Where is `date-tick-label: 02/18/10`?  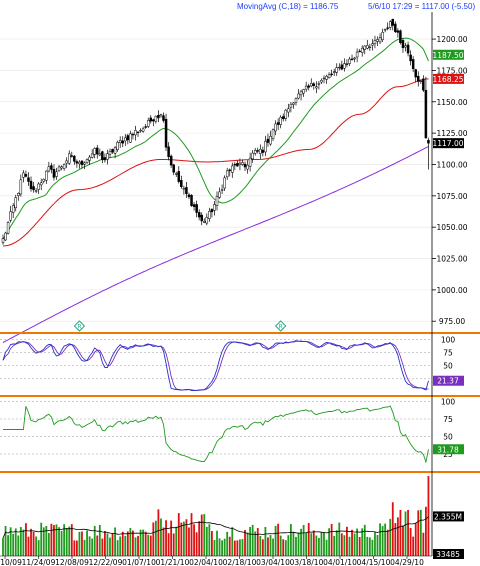 date-tick-label: 02/18/10 is located at coordinates (240, 562).